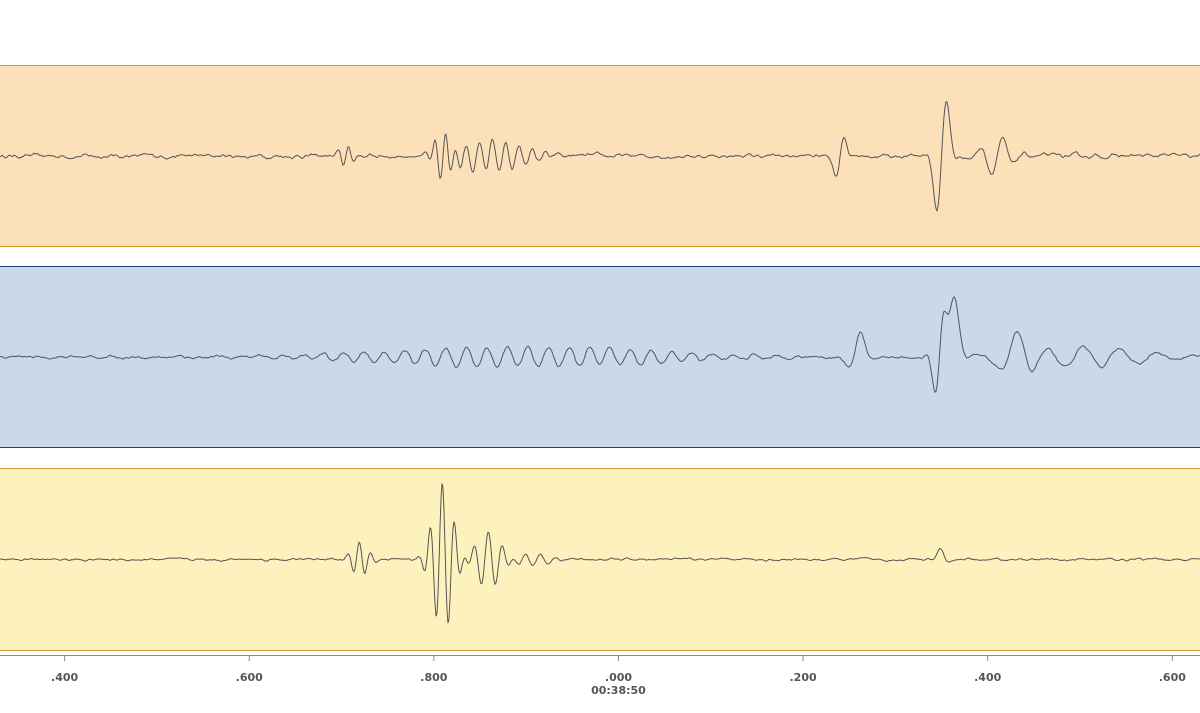  Describe the element at coordinates (1172, 677) in the screenshot. I see `axis-tick-label-6: .600` at that location.